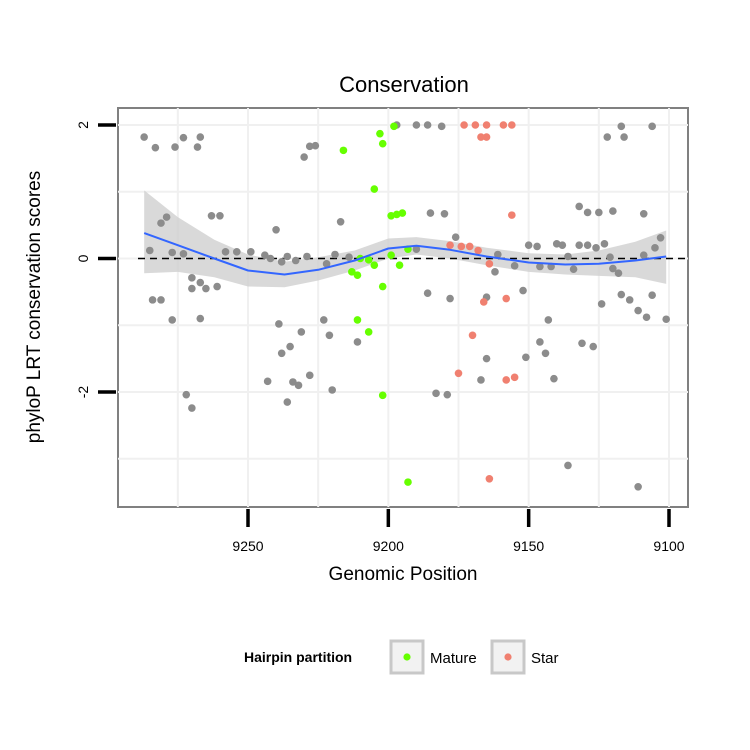 This screenshot has height=750, width=750. I want to click on smooth-line-layer, so click(405, 254).